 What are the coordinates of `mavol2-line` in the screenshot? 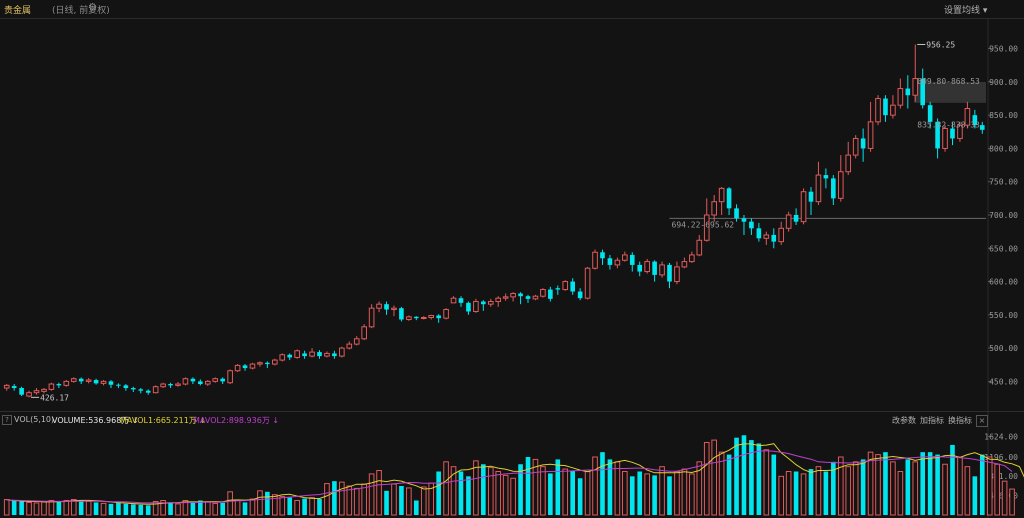 It's located at (509, 477).